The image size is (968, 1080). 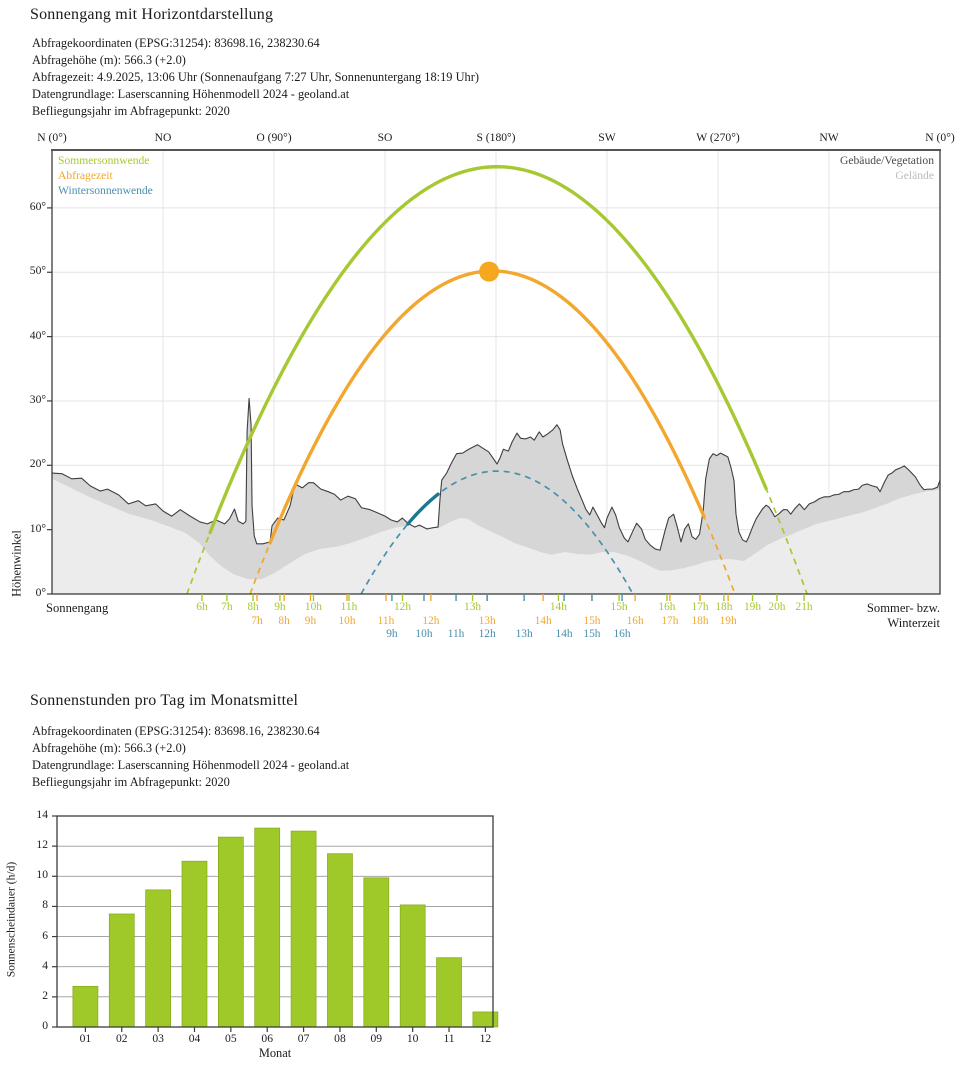 What do you see at coordinates (524, 634) in the screenshot?
I see `hour-label-wintersonnenwende-13h: 13h` at bounding box center [524, 634].